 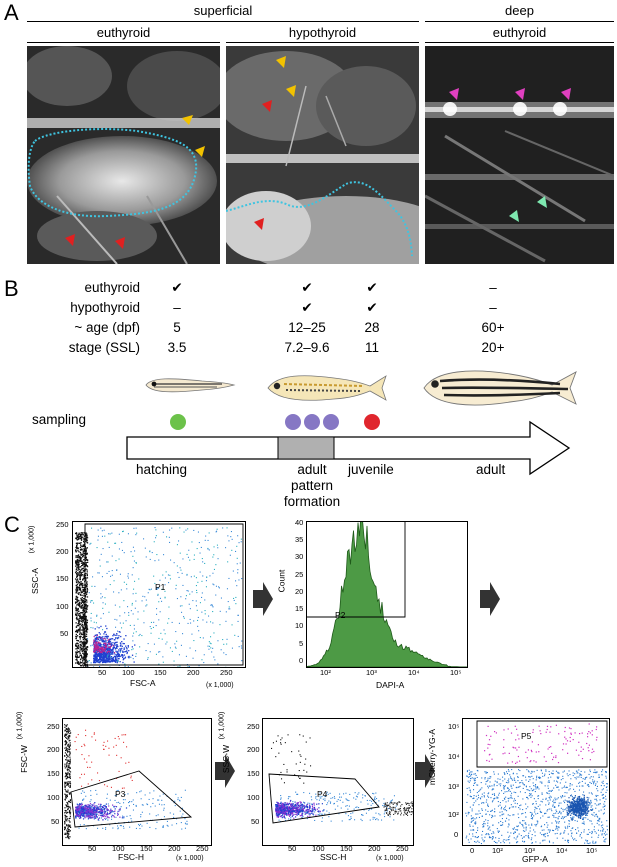 I want to click on cell: –, so click(x=493, y=287).